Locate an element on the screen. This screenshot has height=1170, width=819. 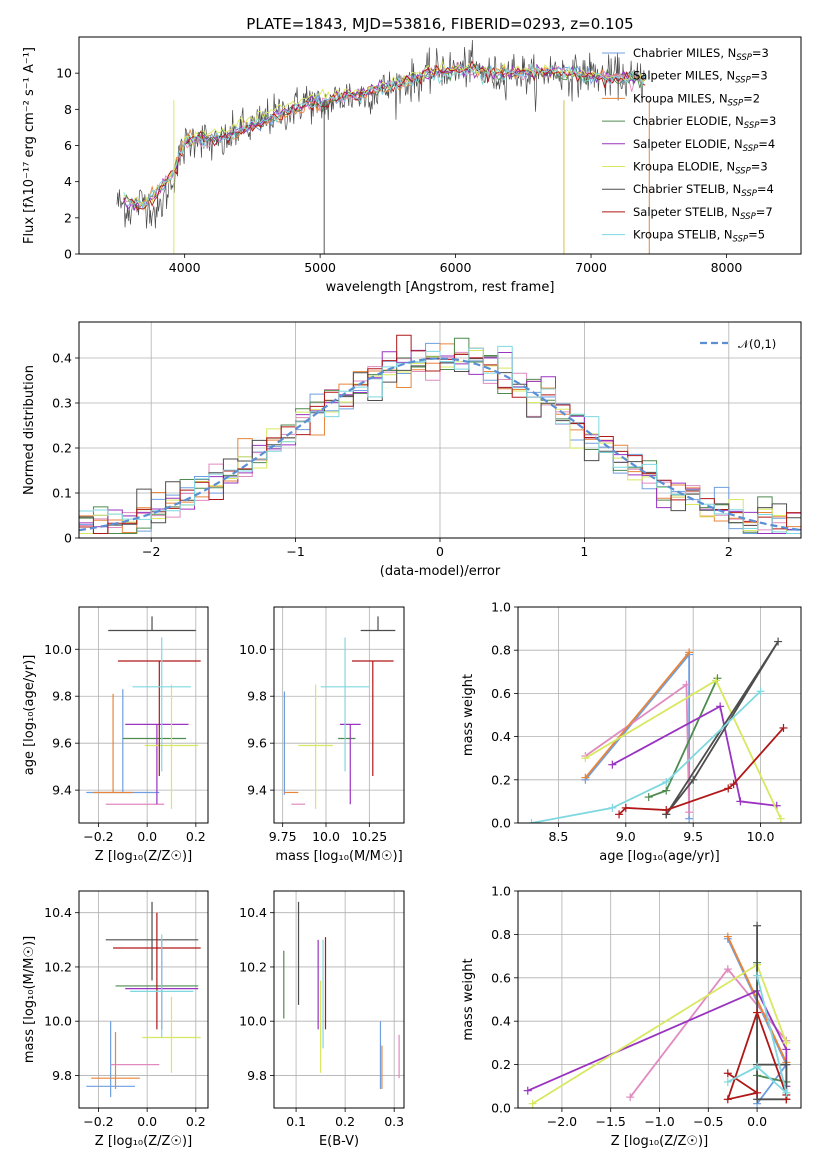
legend-label: Kroupa MILES, NSSP=2 is located at coordinates (696, 99).